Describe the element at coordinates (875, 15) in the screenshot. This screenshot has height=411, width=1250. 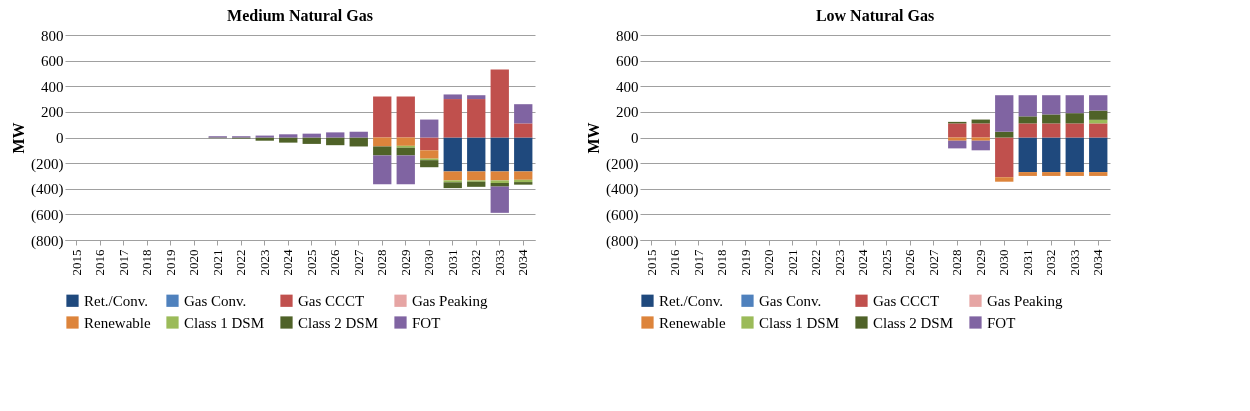
I see `chart-title: Low Natural Gas` at that location.